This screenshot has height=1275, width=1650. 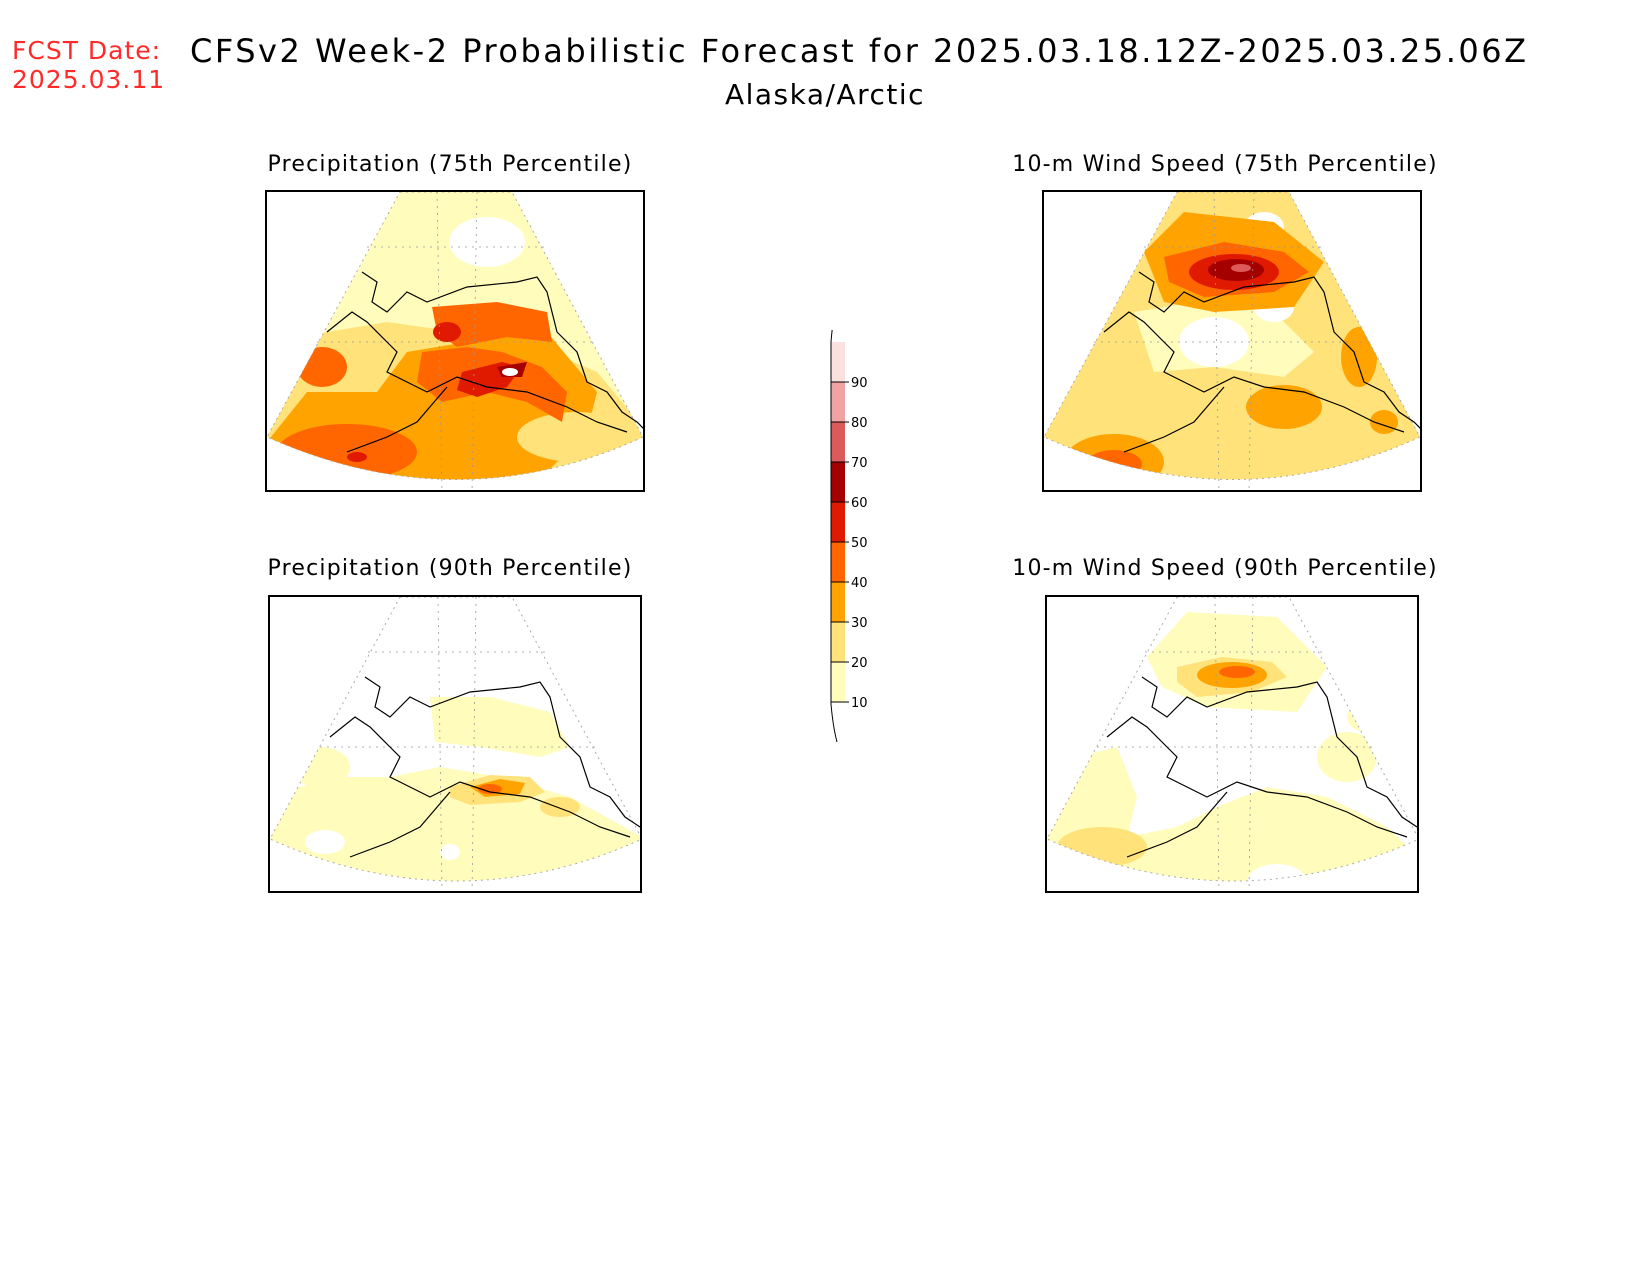 What do you see at coordinates (831, 336) in the screenshot?
I see `colorbar-top-arrow` at bounding box center [831, 336].